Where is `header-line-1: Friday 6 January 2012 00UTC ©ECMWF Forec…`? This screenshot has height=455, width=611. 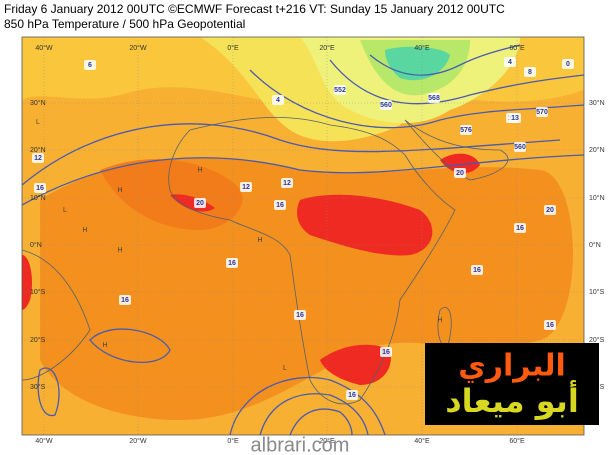
header-line-1: Friday 6 January 2012 00UTC ©ECMWF Forec… is located at coordinates (254, 9).